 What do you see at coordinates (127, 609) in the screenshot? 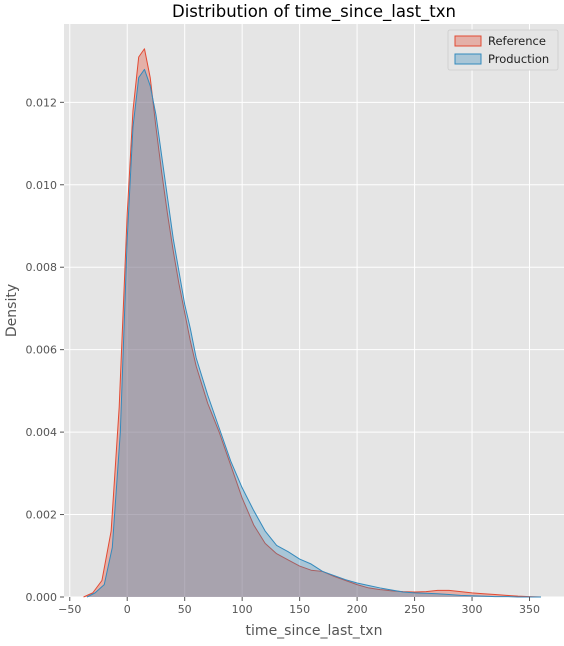
I see `x-tick-label: 0` at bounding box center [127, 609].